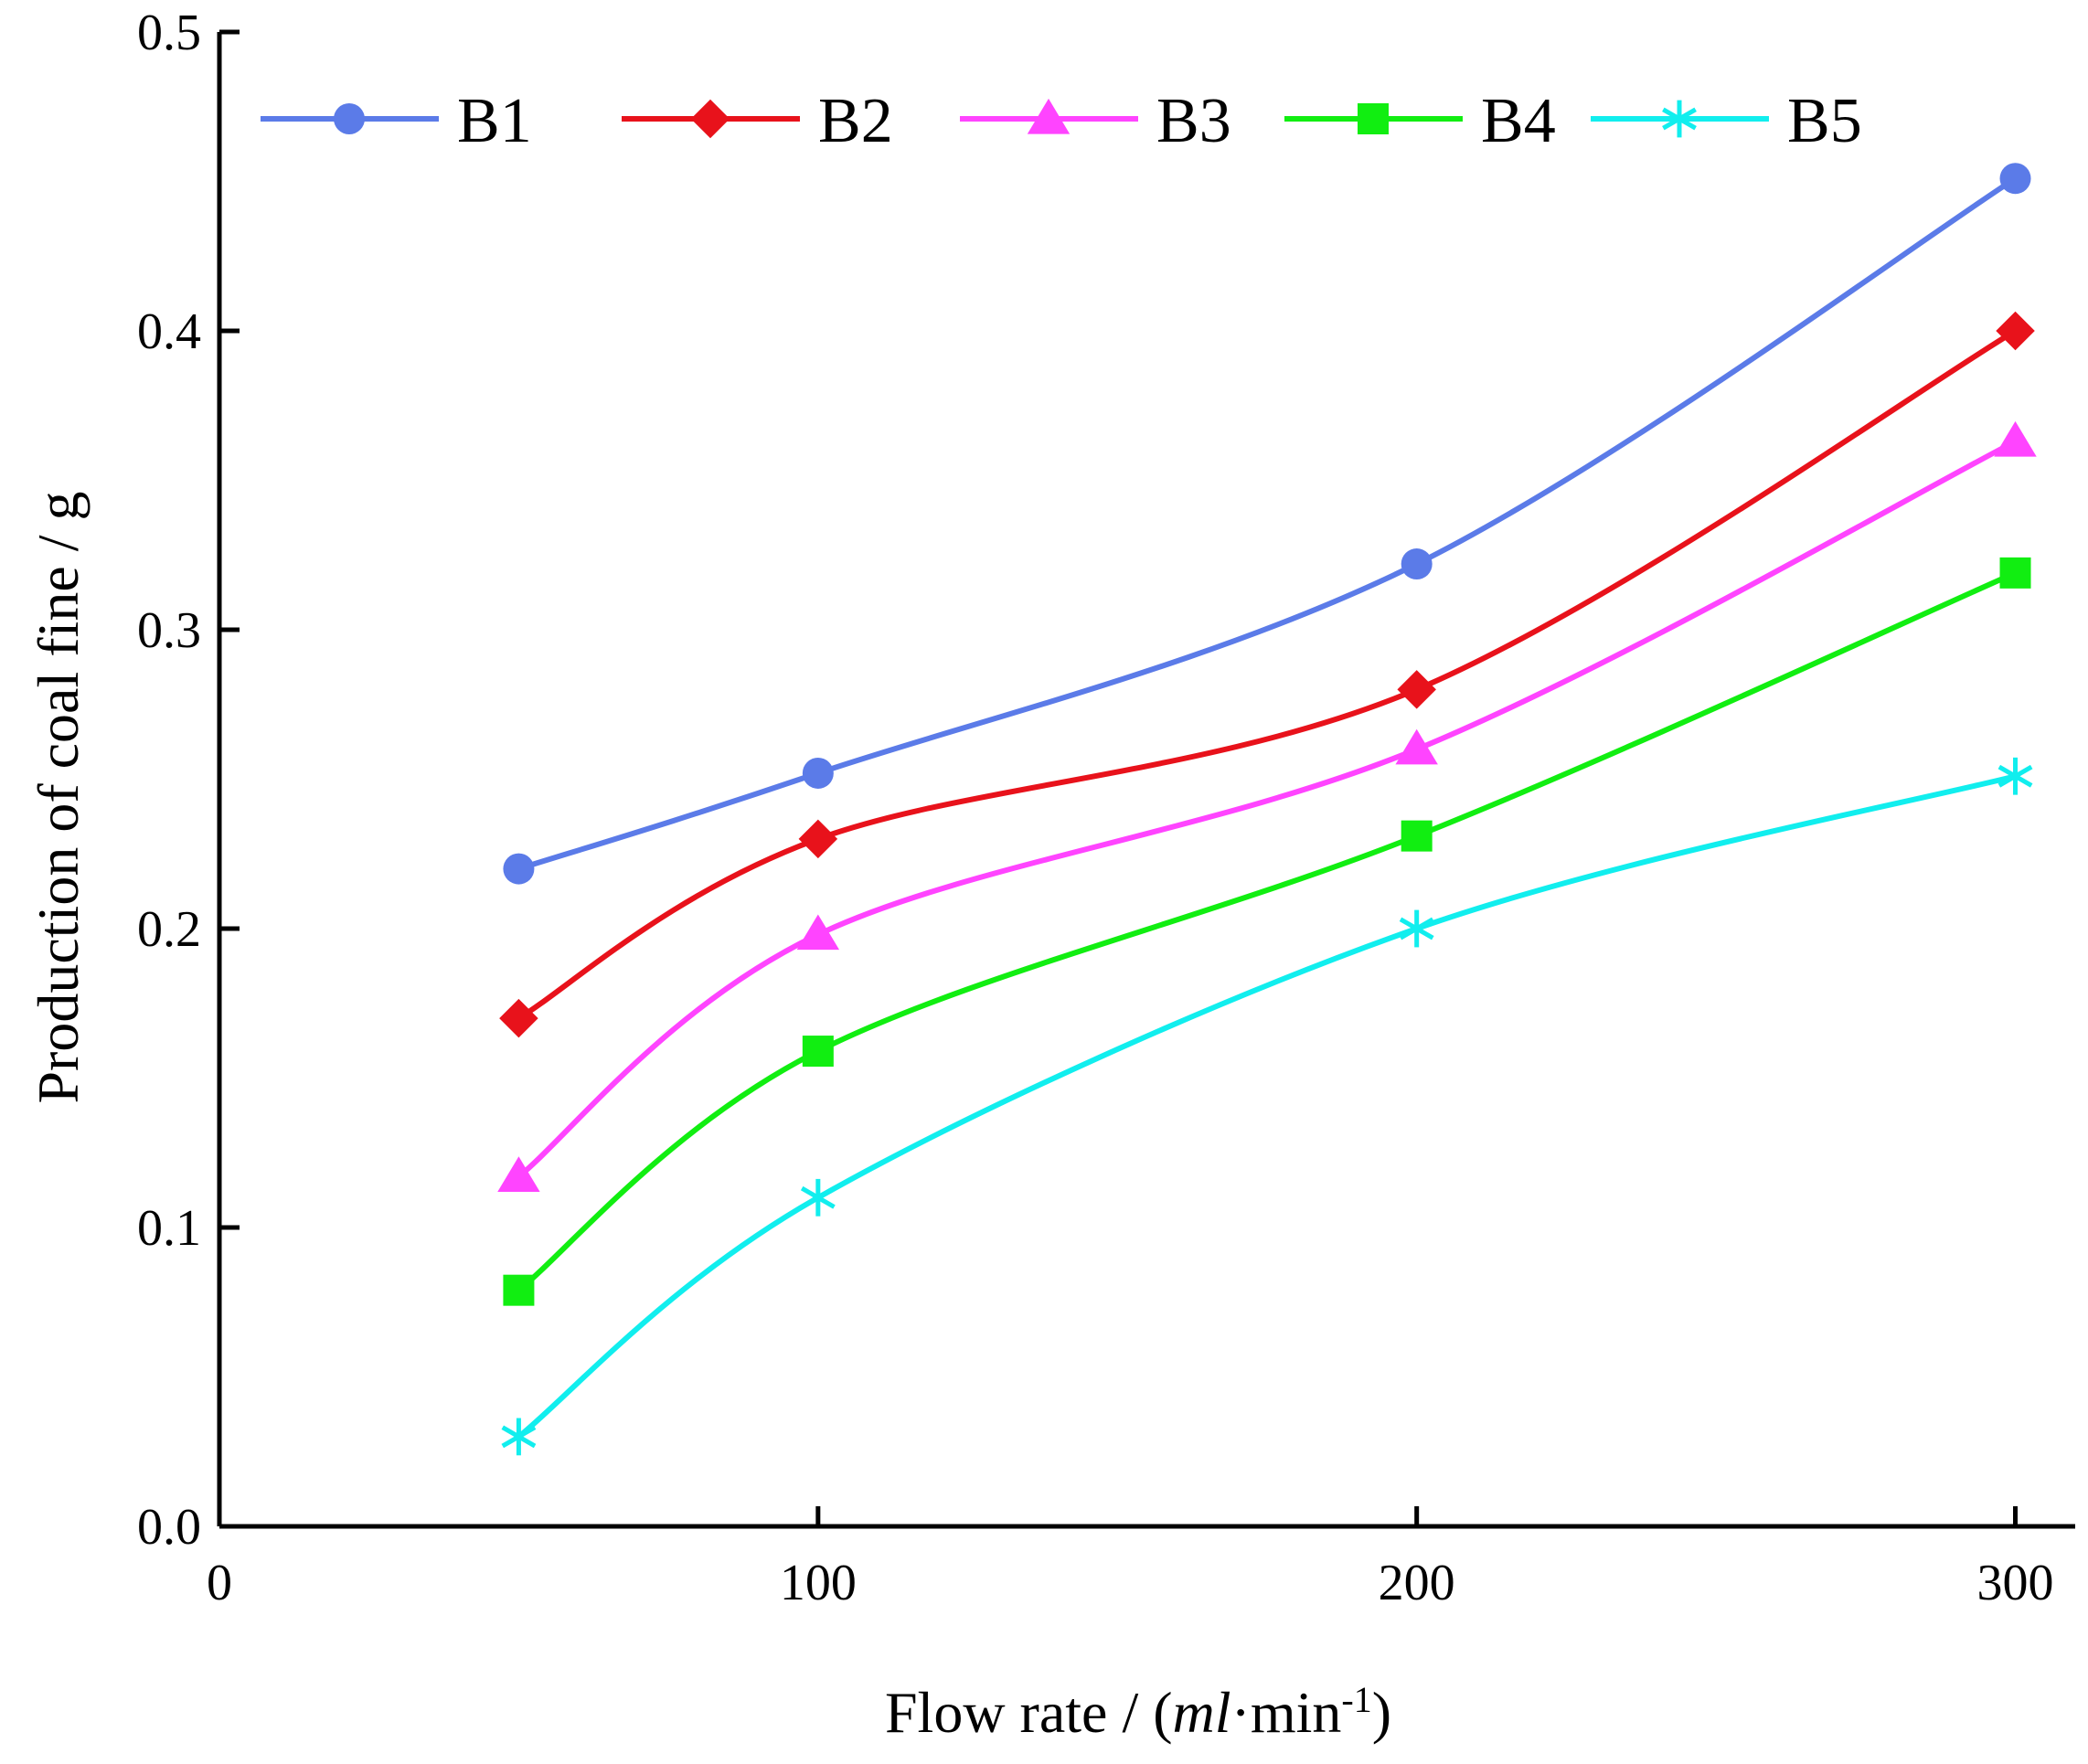  Describe the element at coordinates (58, 797) in the screenshot. I see `y-axis-title: Production of coal fine / g` at that location.